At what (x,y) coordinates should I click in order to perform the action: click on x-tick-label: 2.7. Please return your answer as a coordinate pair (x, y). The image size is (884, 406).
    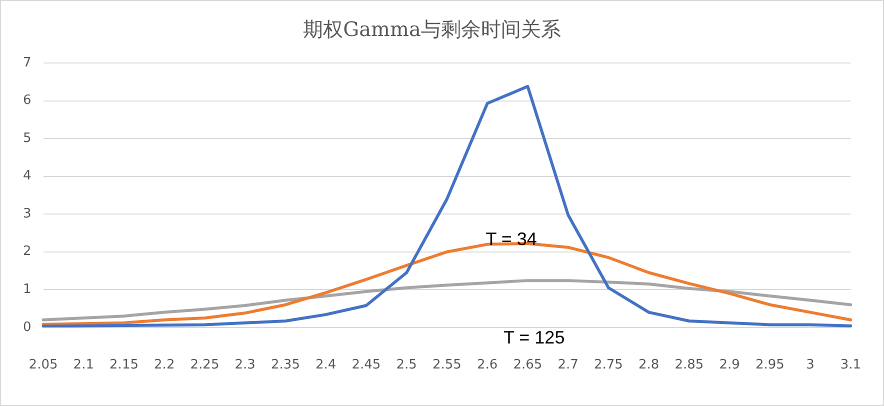
    Looking at the image, I should click on (568, 365).